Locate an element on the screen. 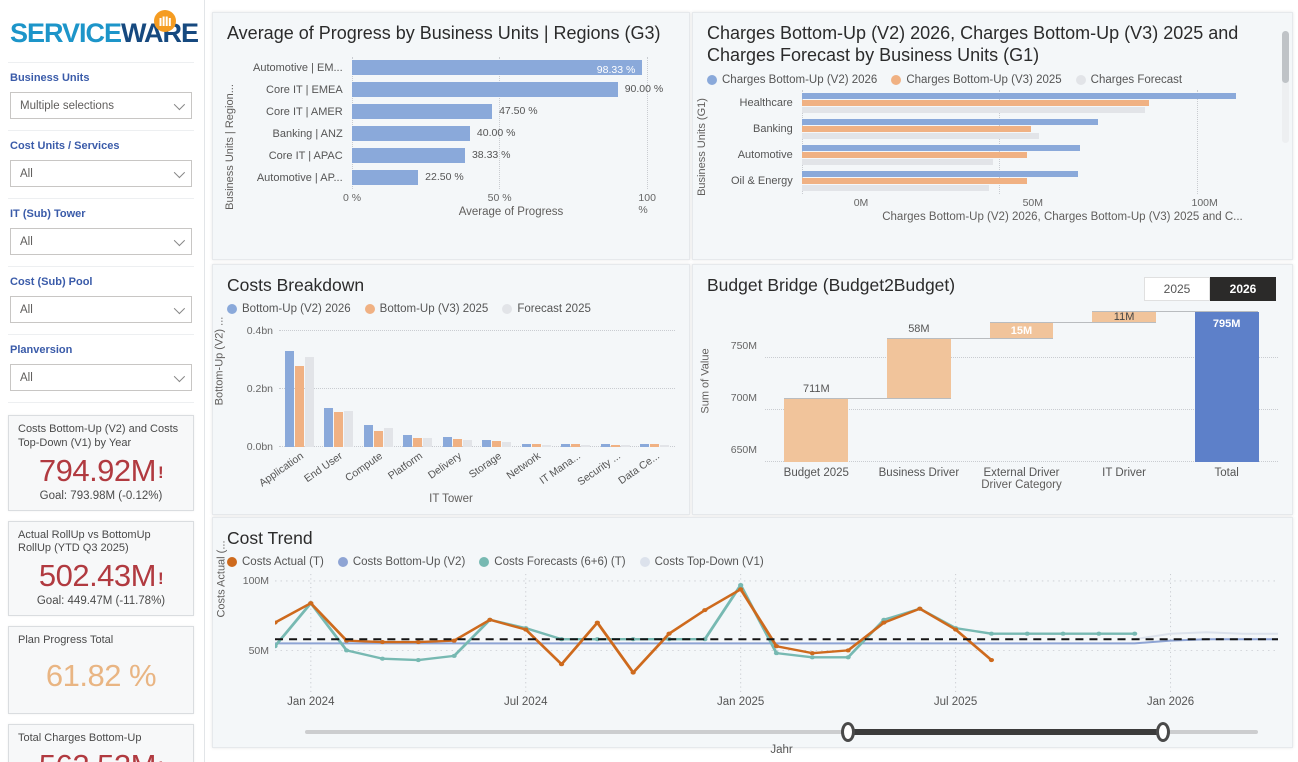  kpi-value: 562.52M! is located at coordinates (101, 755).